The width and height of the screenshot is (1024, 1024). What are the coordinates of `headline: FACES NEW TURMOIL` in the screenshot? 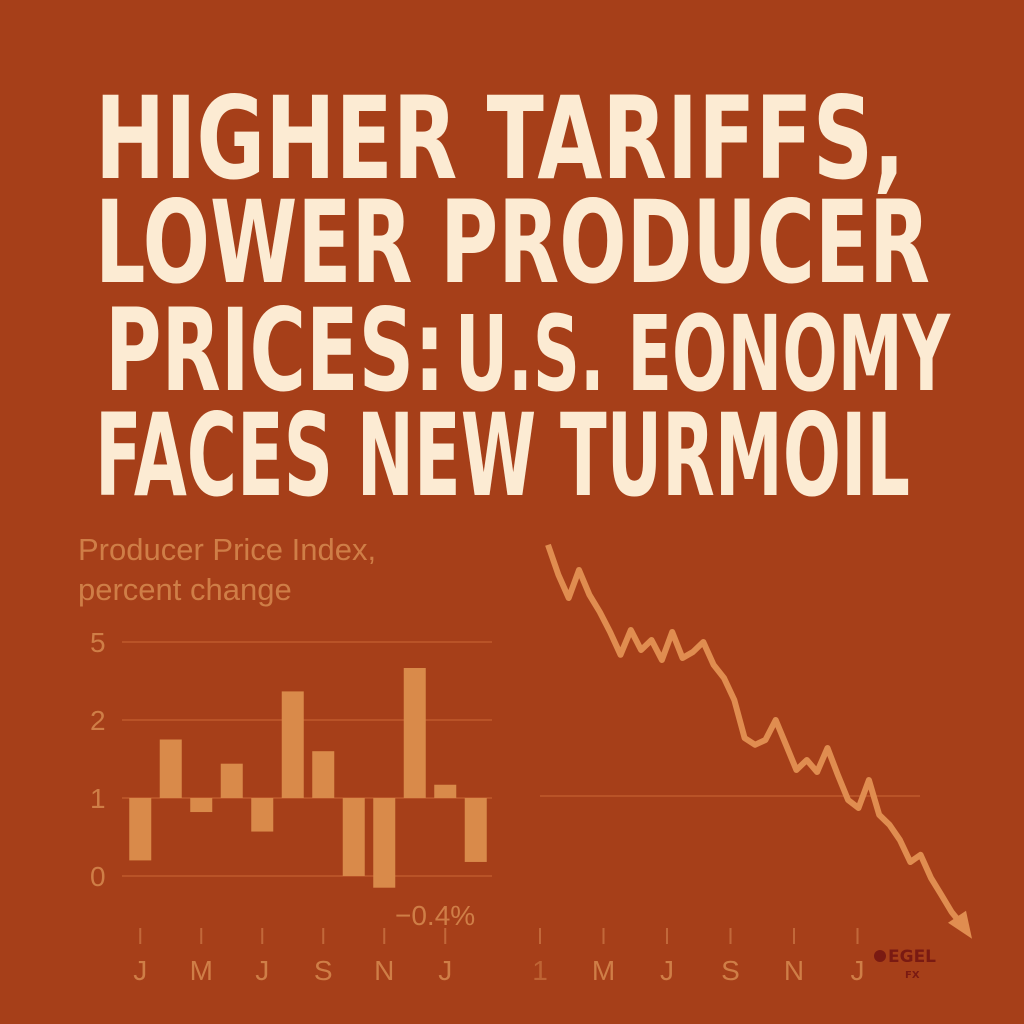 It's located at (502, 455).